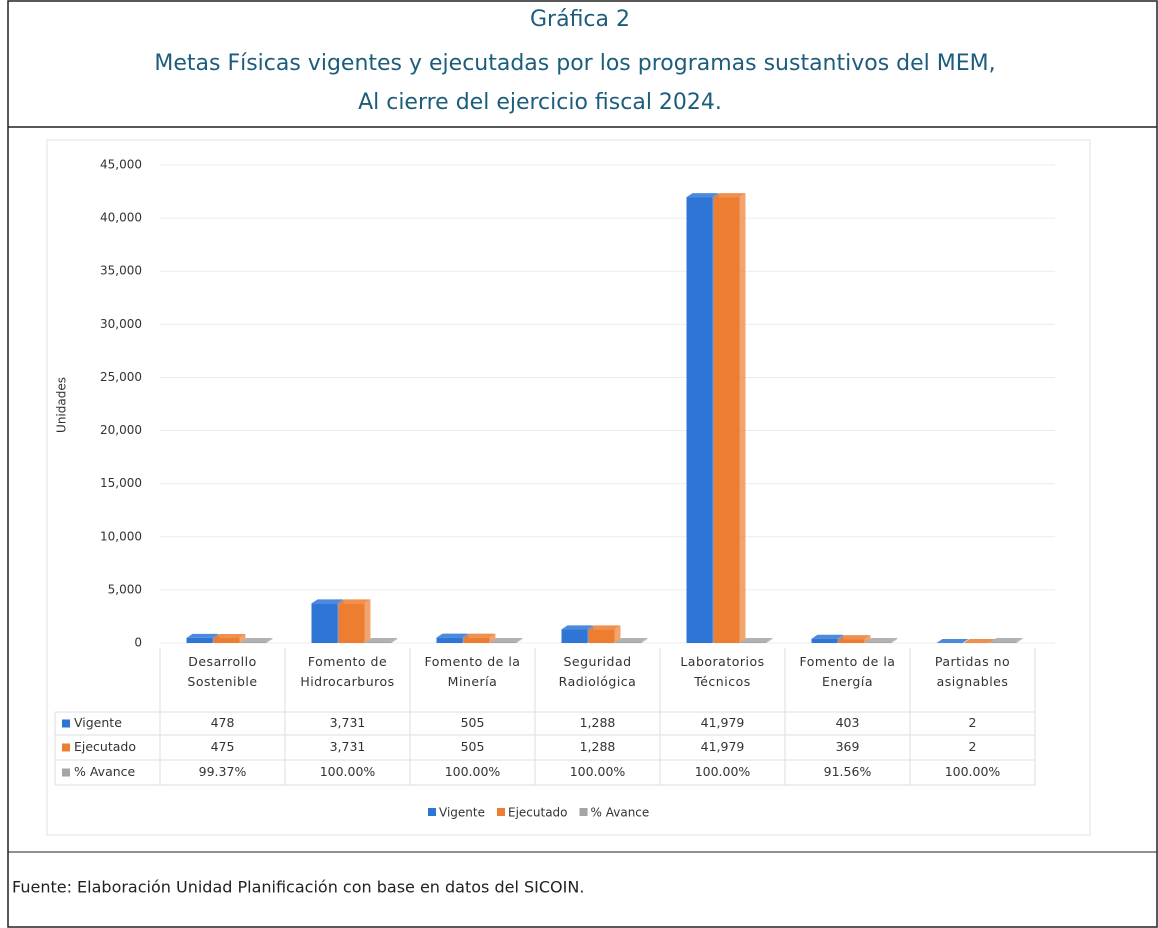  Describe the element at coordinates (597, 671) in the screenshot. I see `x-tick-label: Seguridad Radiológica` at that location.